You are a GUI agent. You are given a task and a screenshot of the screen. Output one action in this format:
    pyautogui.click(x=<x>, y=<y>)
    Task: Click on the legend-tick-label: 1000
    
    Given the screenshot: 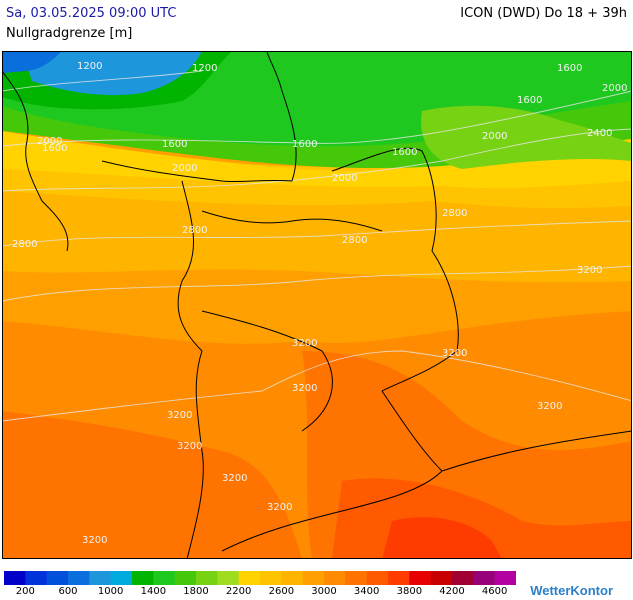 What is the action you would take?
    pyautogui.click(x=110, y=591)
    